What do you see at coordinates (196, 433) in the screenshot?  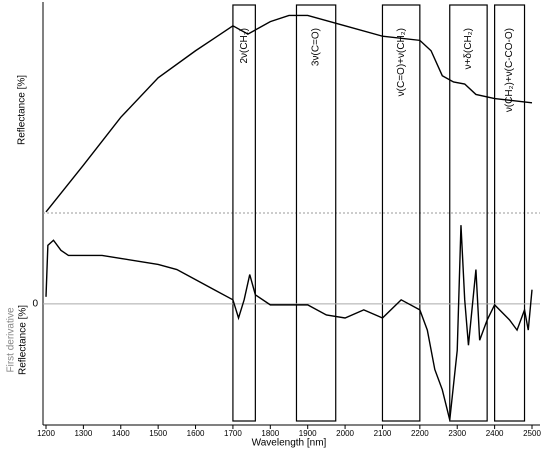 I see `x-tick-label: 1600` at bounding box center [196, 433].